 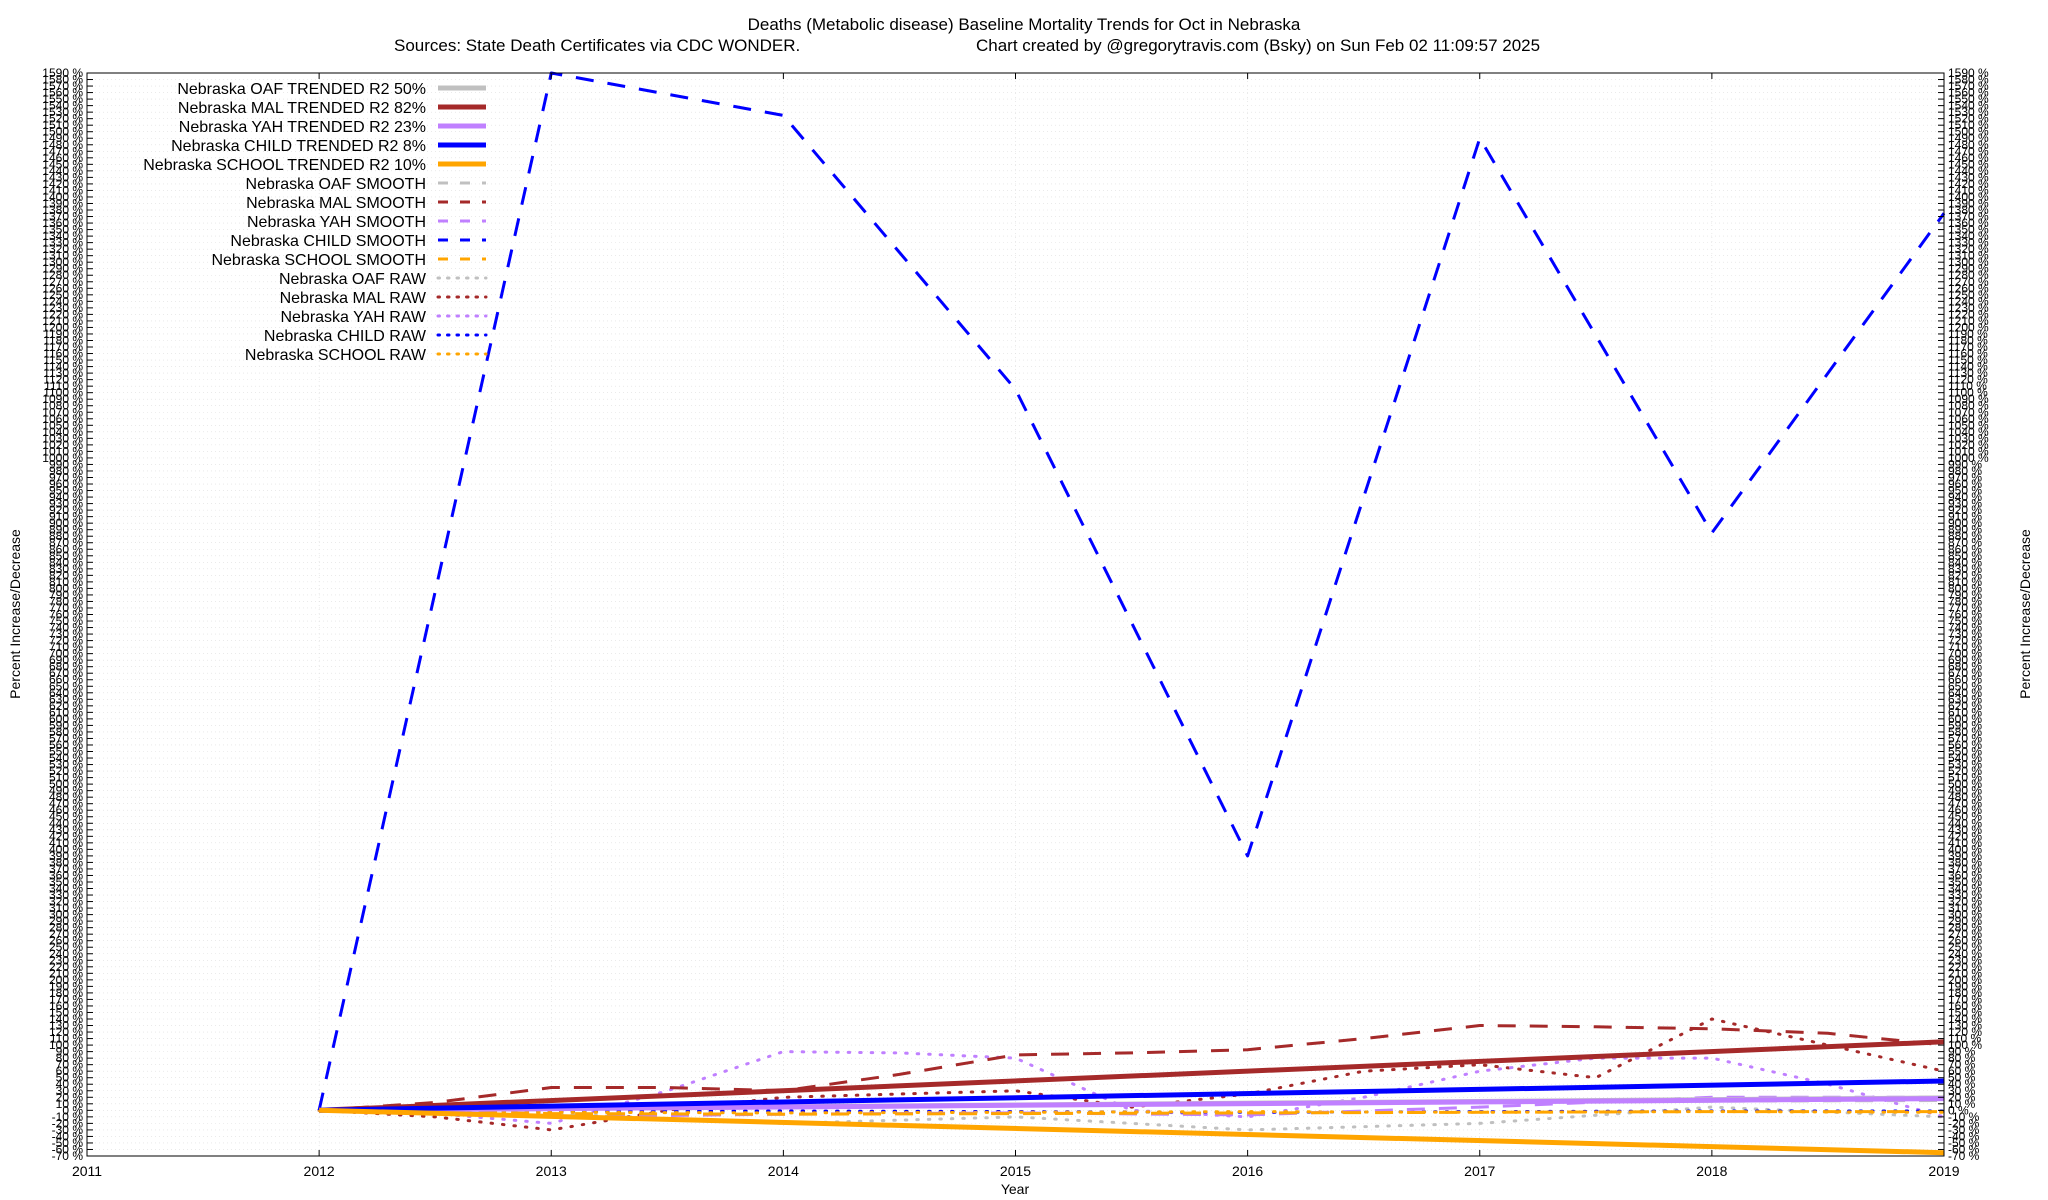 I want to click on y-tick-label-right: 1300 %, so click(x=1968, y=262).